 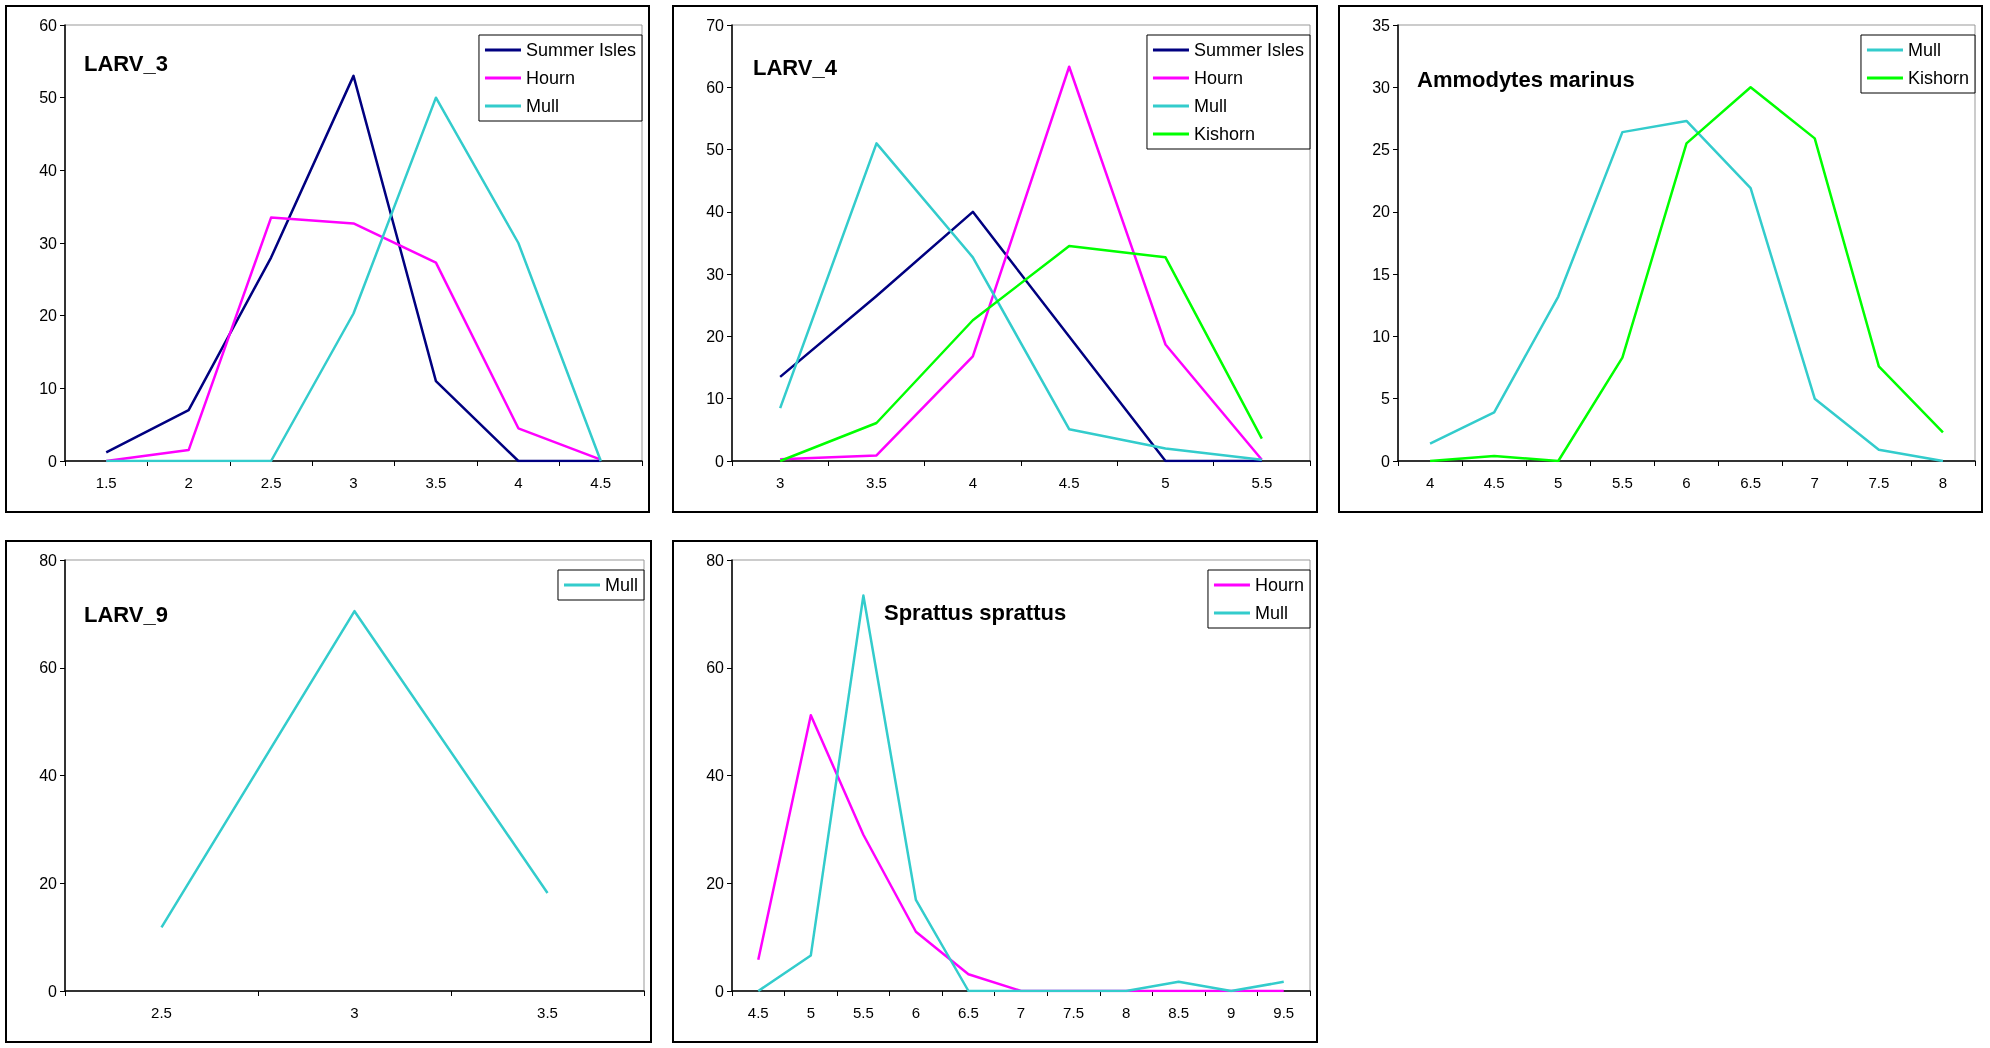 What do you see at coordinates (126, 614) in the screenshot?
I see `text: LARV_9` at bounding box center [126, 614].